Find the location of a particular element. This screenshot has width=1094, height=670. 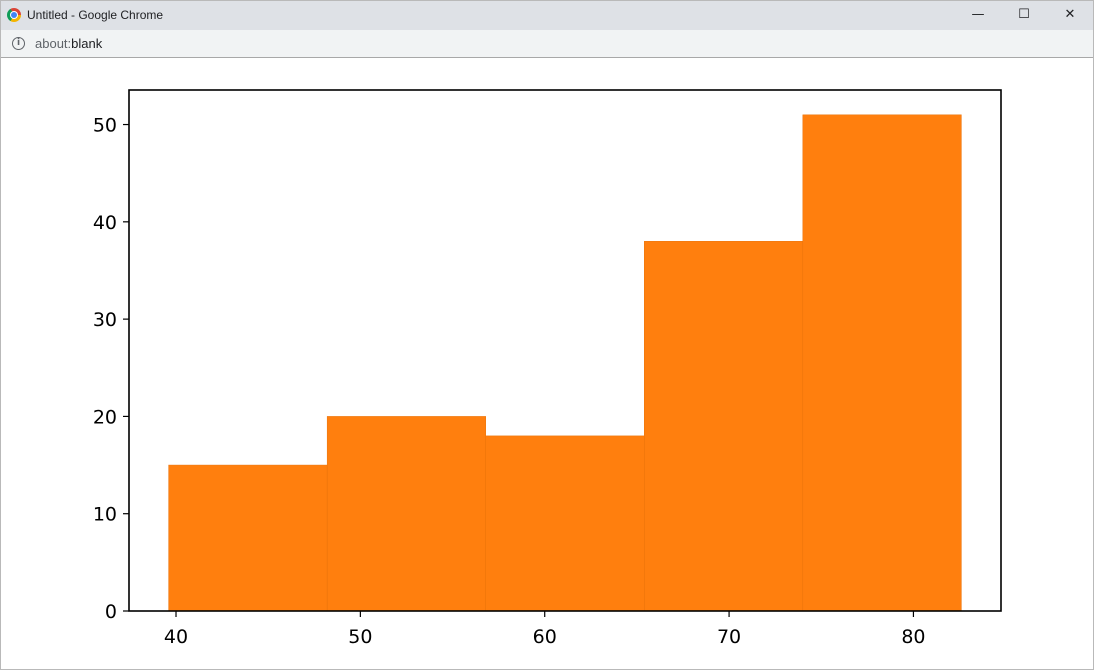

window-title: Untitled - Google Chrome is located at coordinates (95, 15).